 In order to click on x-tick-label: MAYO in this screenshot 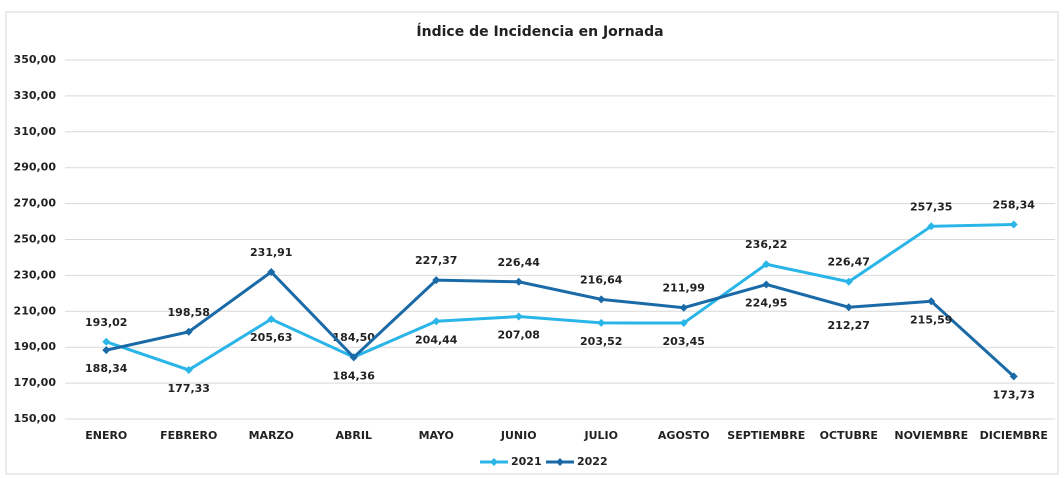, I will do `click(436, 435)`.